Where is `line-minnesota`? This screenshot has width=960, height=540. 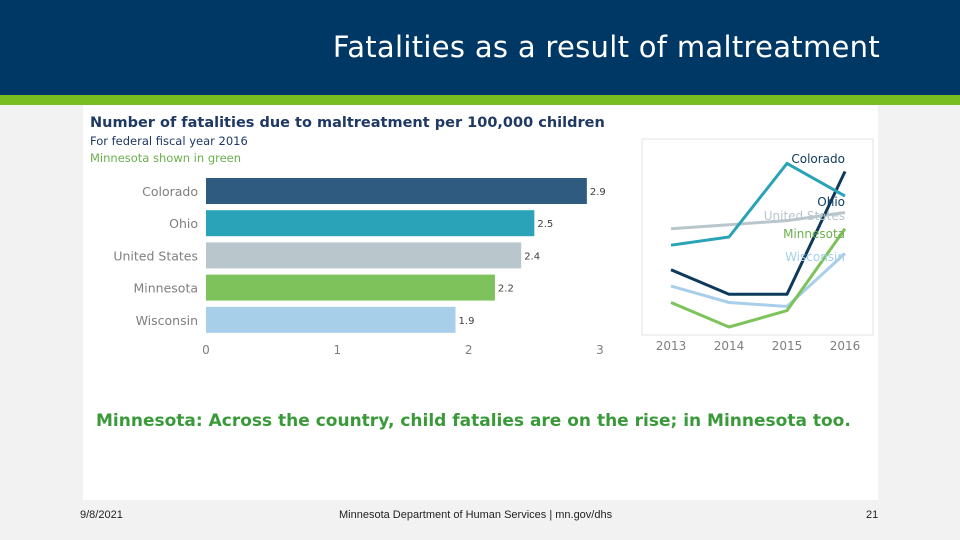
line-minnesota is located at coordinates (758, 278).